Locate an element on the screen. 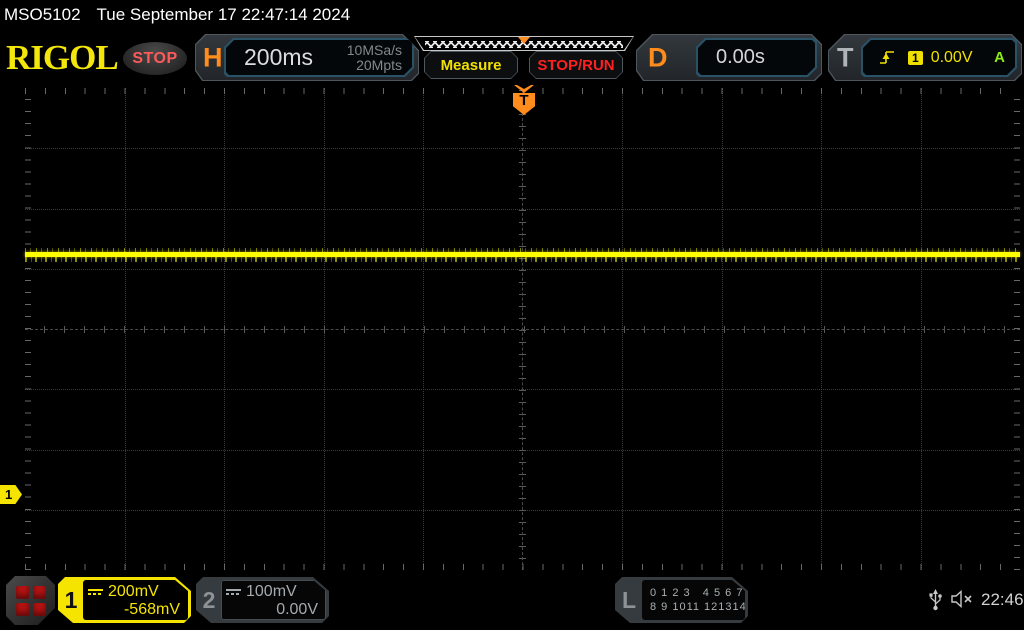 This screenshot has height=630, width=1024. horizontal-settings-tab: H 200ms 10MSa/s 20Mpts is located at coordinates (307, 57).